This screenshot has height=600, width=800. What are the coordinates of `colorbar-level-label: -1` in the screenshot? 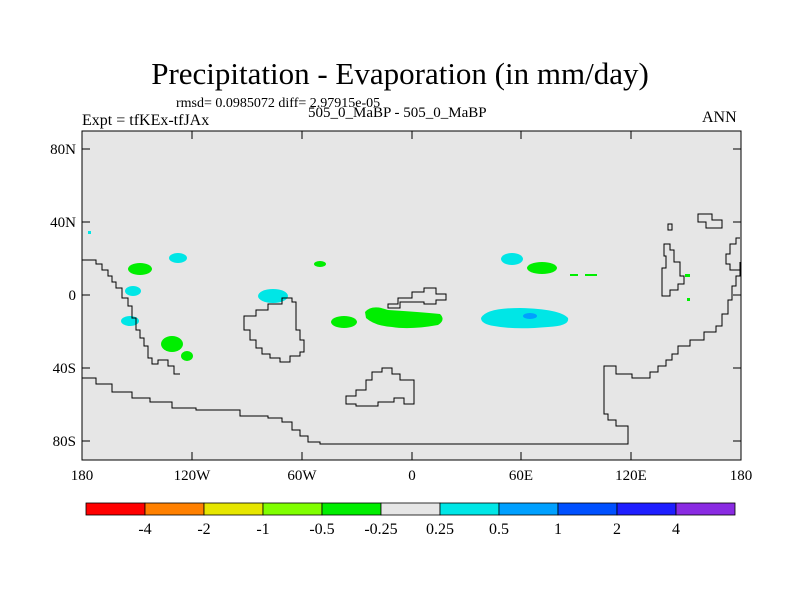 It's located at (262, 529).